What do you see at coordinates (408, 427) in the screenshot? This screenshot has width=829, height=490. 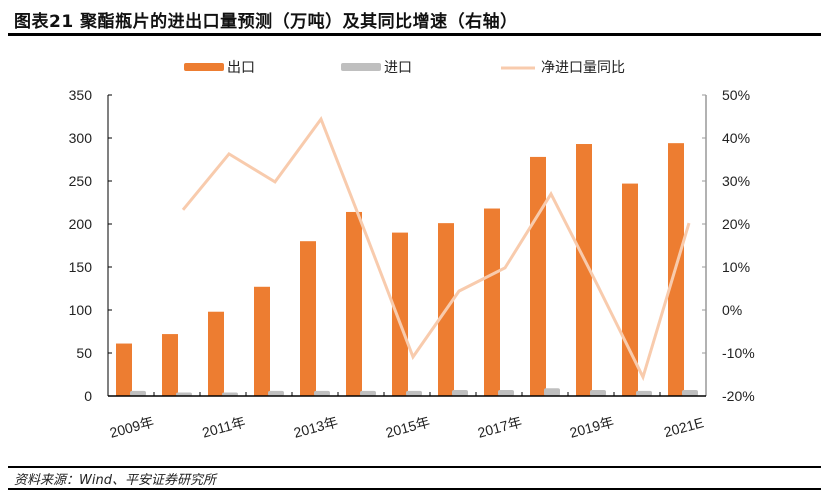 I see `x-axis-label: 2015年` at bounding box center [408, 427].